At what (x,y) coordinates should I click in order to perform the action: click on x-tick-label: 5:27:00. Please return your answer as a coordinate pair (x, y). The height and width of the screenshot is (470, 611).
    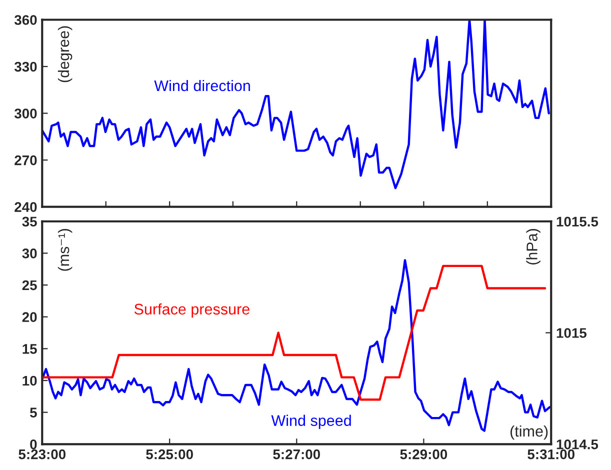
    Looking at the image, I should click on (296, 454).